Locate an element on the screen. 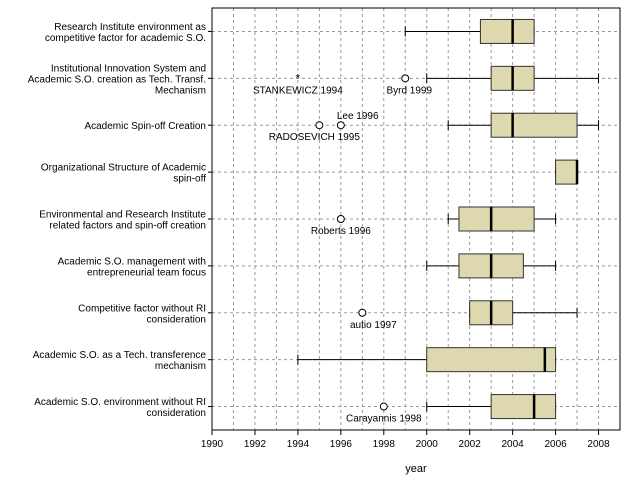 The image size is (630, 482). category-label: Competitive factor without RI is located at coordinates (142, 308).